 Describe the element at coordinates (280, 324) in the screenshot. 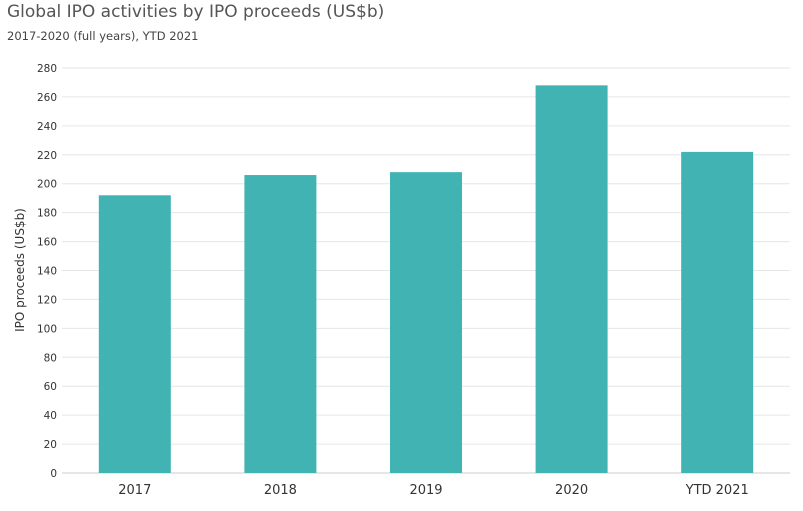

I see `bar-2018` at that location.